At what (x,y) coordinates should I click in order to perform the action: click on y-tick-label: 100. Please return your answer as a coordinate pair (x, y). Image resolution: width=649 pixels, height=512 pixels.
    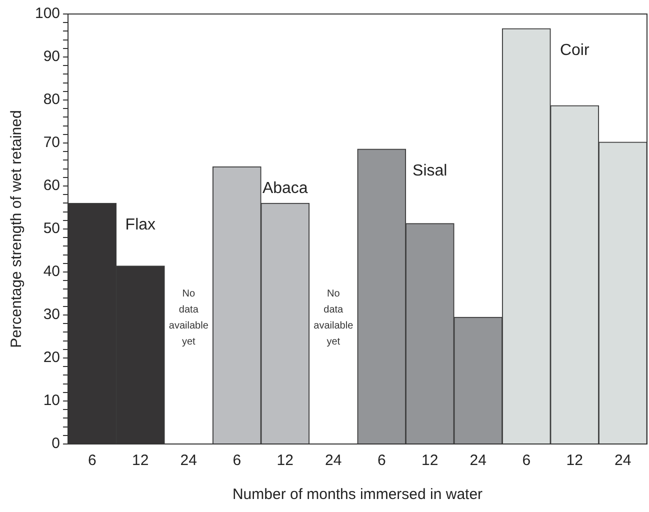
    Looking at the image, I should click on (47, 13).